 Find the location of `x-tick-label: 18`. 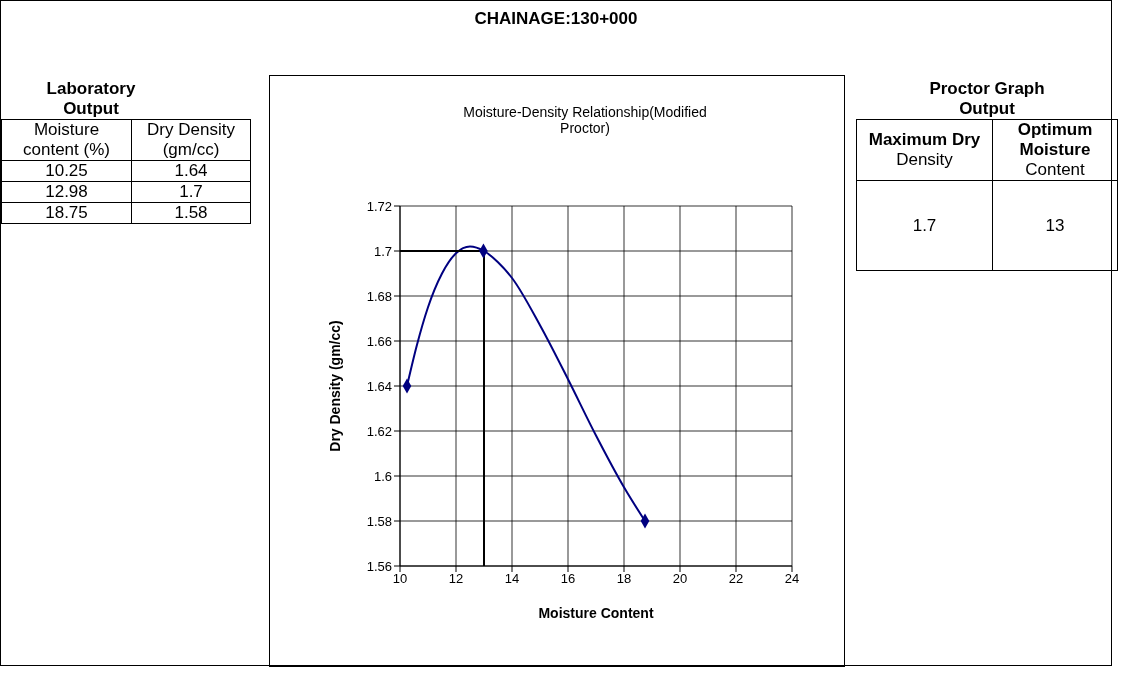

x-tick-label: 18 is located at coordinates (624, 579).